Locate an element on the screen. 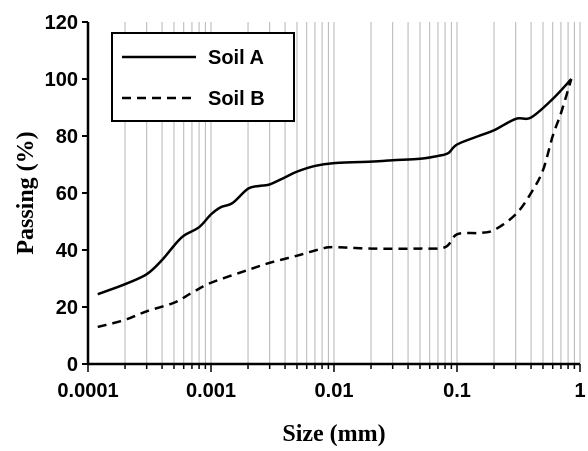  y-tick-label: 20 is located at coordinates (67, 308).